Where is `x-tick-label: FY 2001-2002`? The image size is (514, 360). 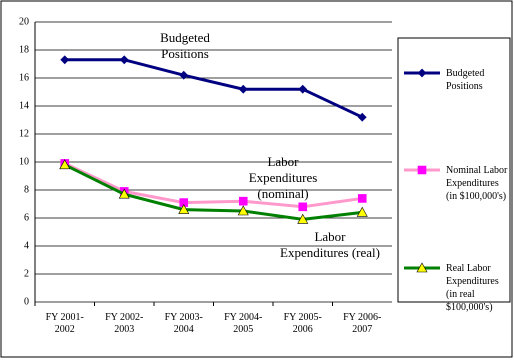 x-tick-label: FY 2001-2002 is located at coordinates (64, 323).